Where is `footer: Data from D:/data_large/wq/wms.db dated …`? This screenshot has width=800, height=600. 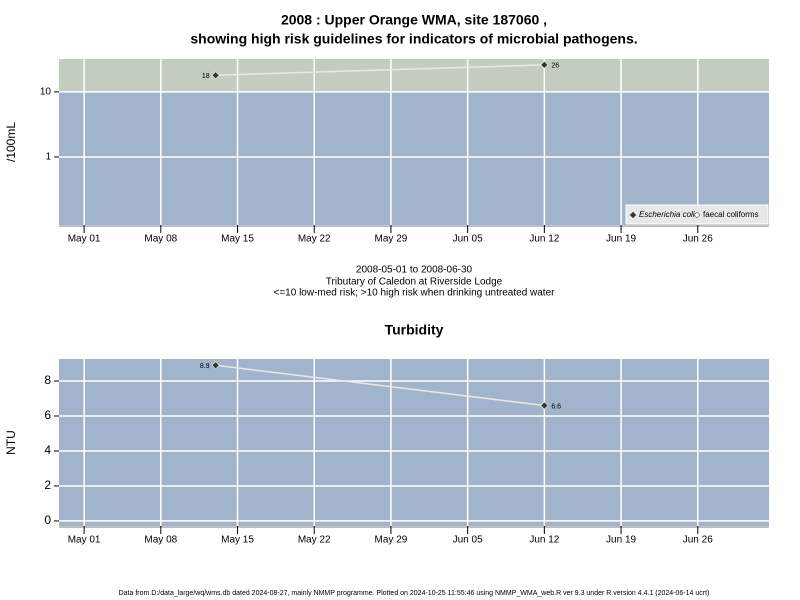
footer: Data from D:/data_large/wq/wms.db dated … is located at coordinates (414, 593).